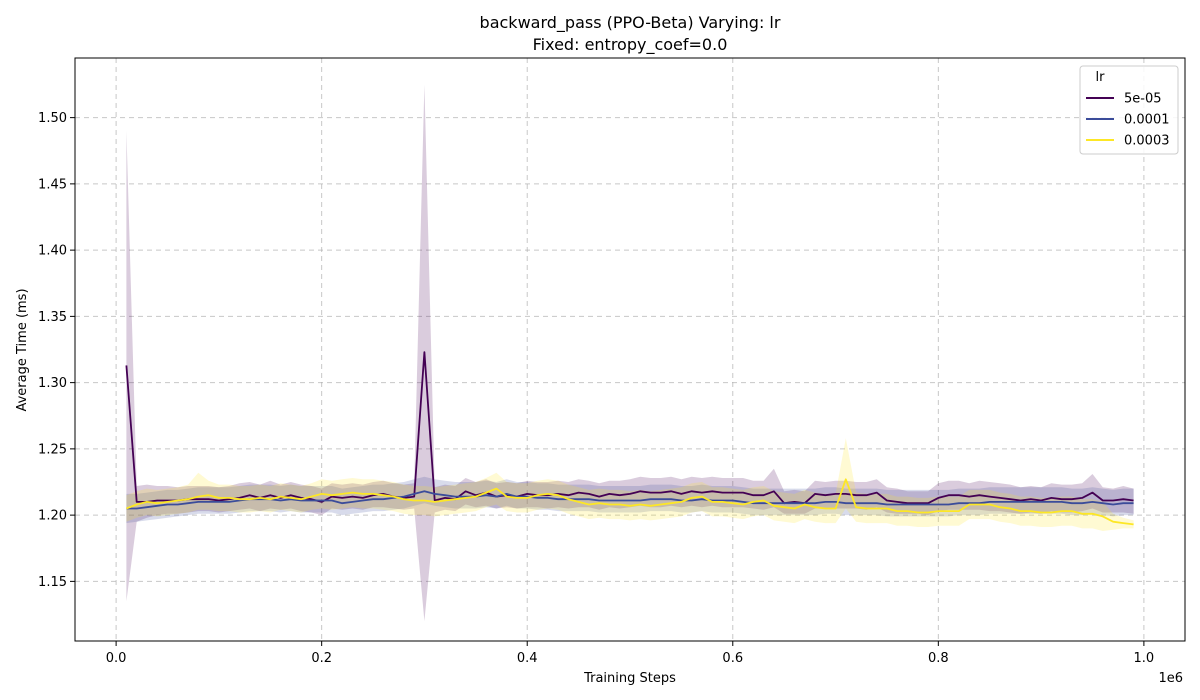 The image size is (1200, 700). I want to click on chart-subtitle: Fixed: entropy_coef=0.0, so click(630, 45).